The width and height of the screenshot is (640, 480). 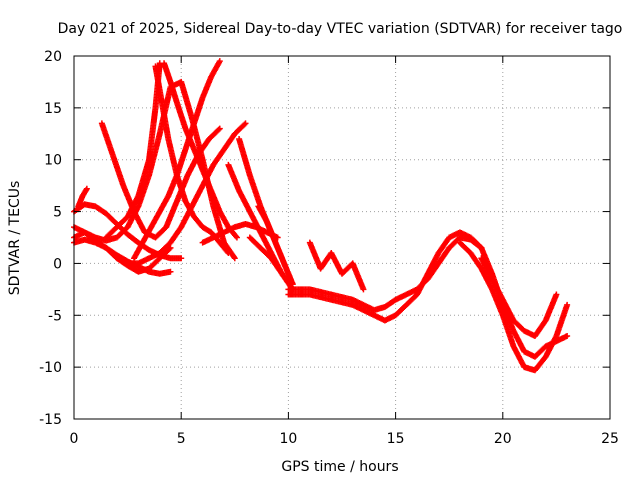 What do you see at coordinates (57, 264) in the screenshot?
I see `y-tick-label: 0` at bounding box center [57, 264].